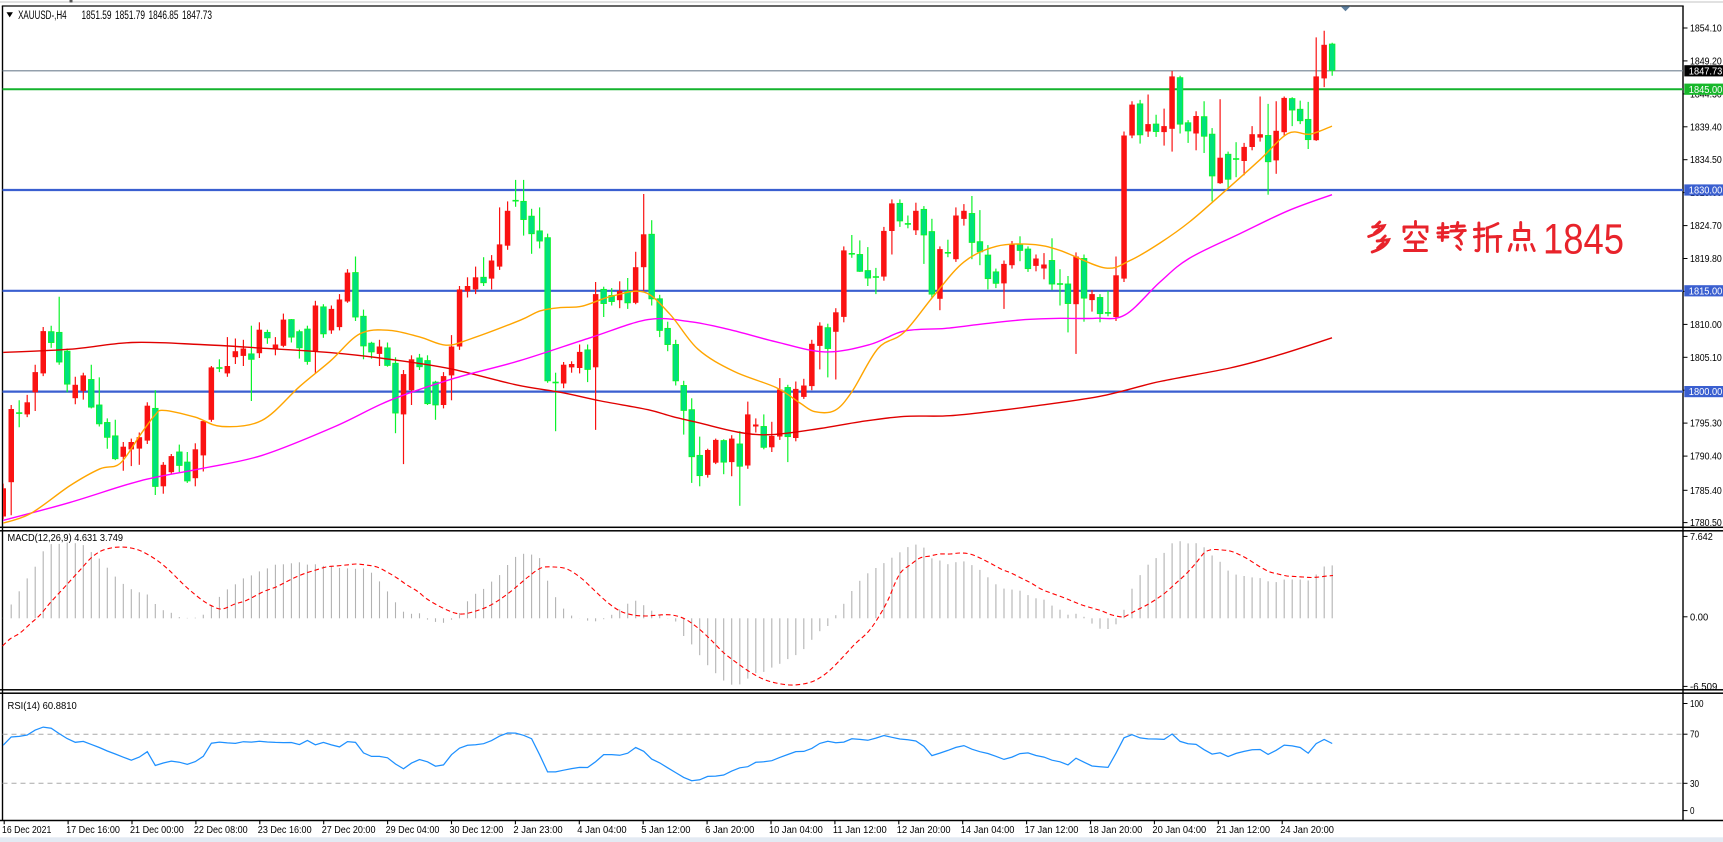  Describe the element at coordinates (130, 15) in the screenshot. I see `svg-text: 1851.79` at that location.